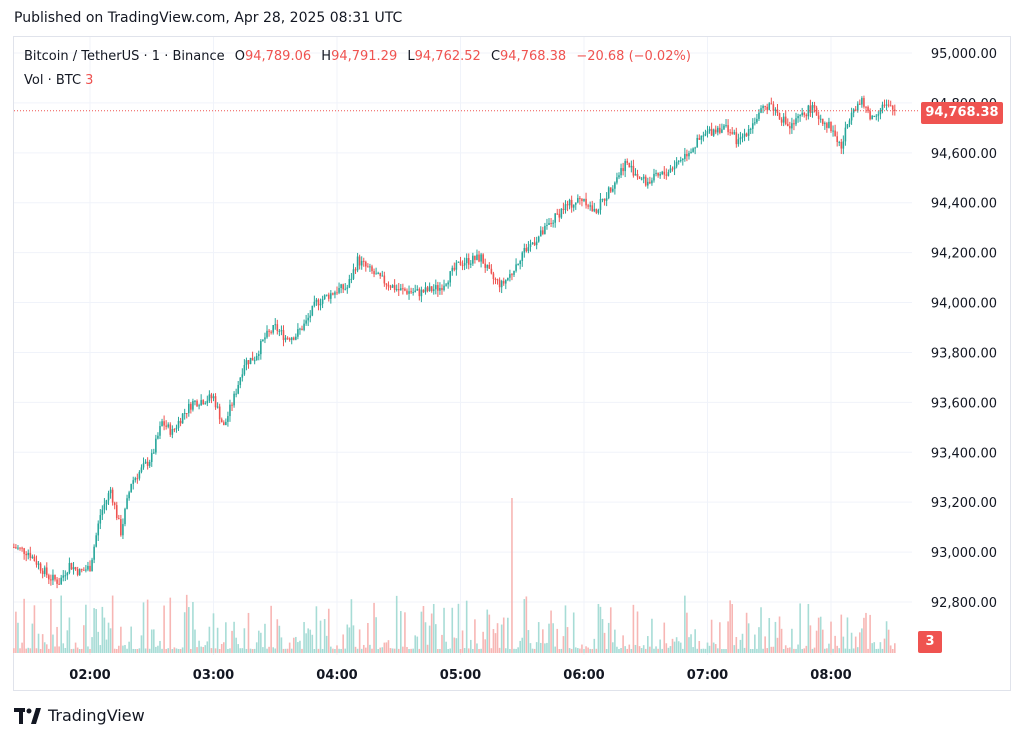  What do you see at coordinates (213, 675) in the screenshot?
I see `x-tick-label: 03:00` at bounding box center [213, 675].